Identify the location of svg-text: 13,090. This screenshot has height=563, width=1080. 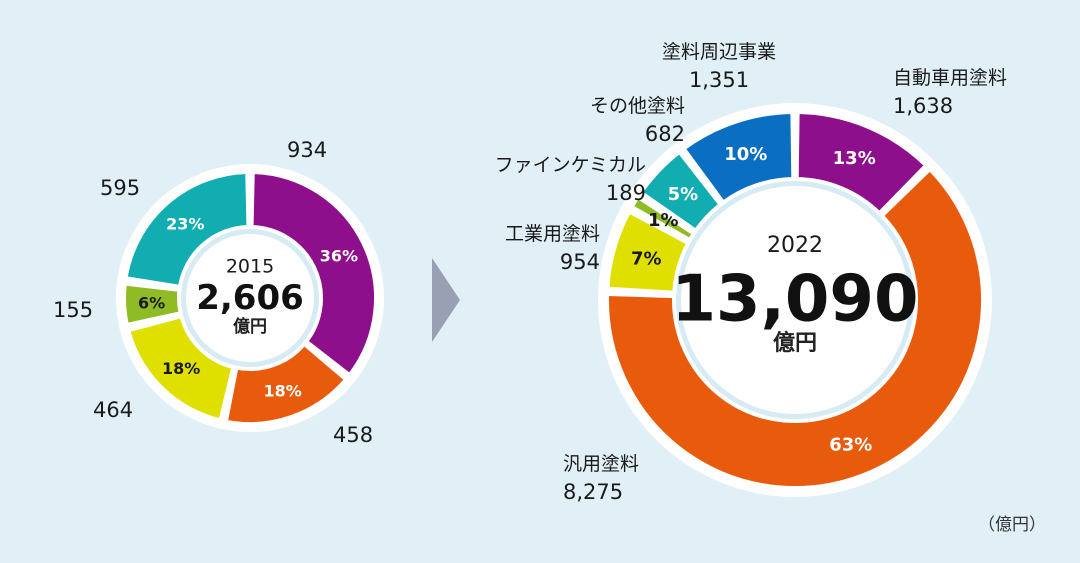
(795, 299).